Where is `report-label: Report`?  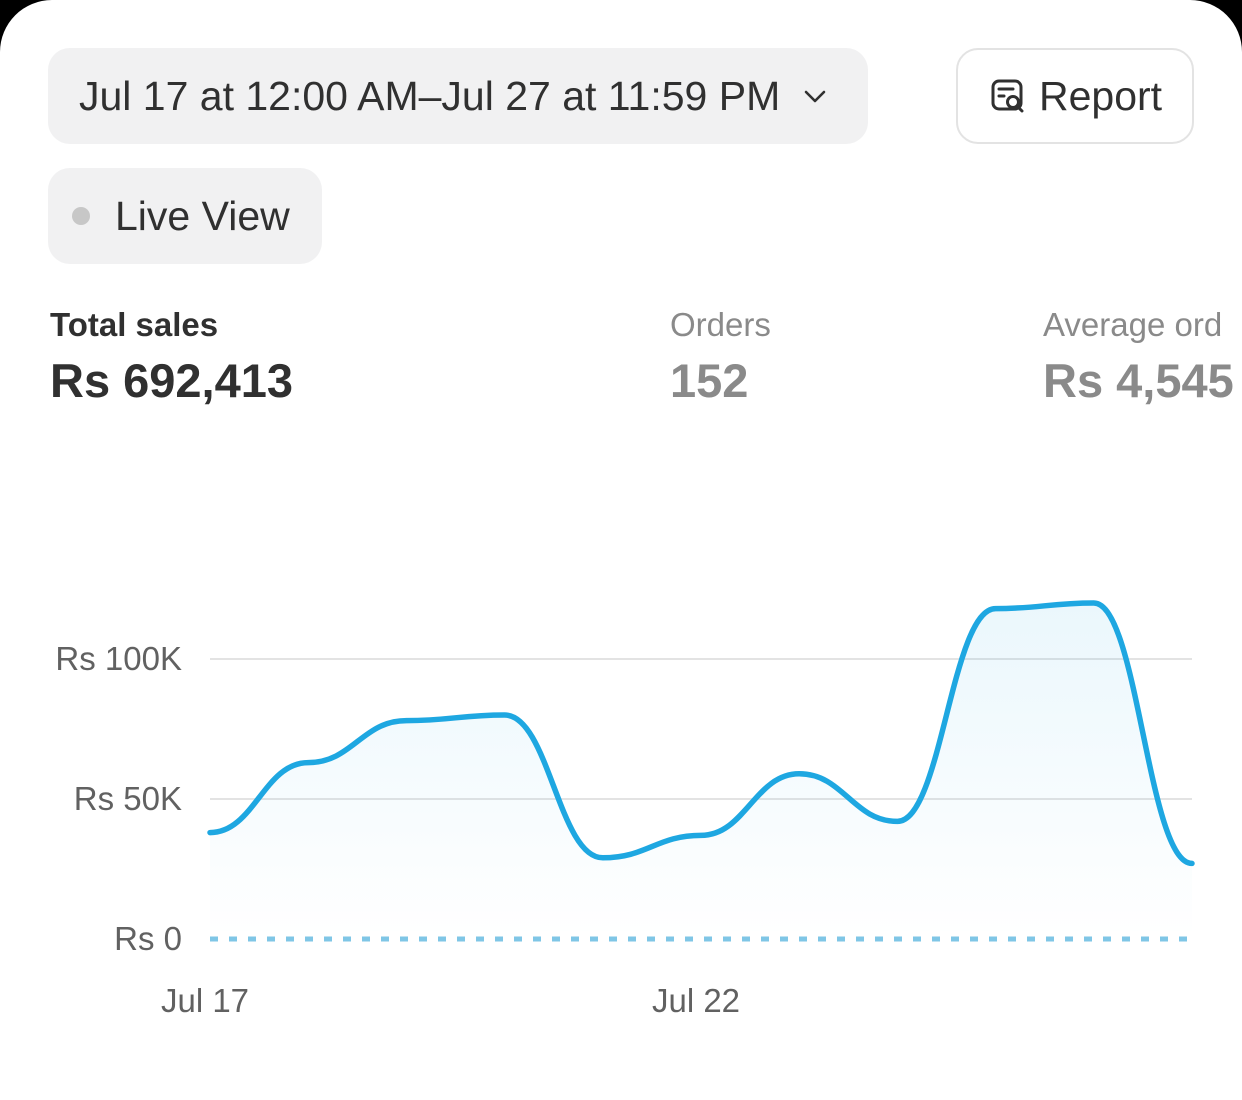 report-label: Report is located at coordinates (1101, 95).